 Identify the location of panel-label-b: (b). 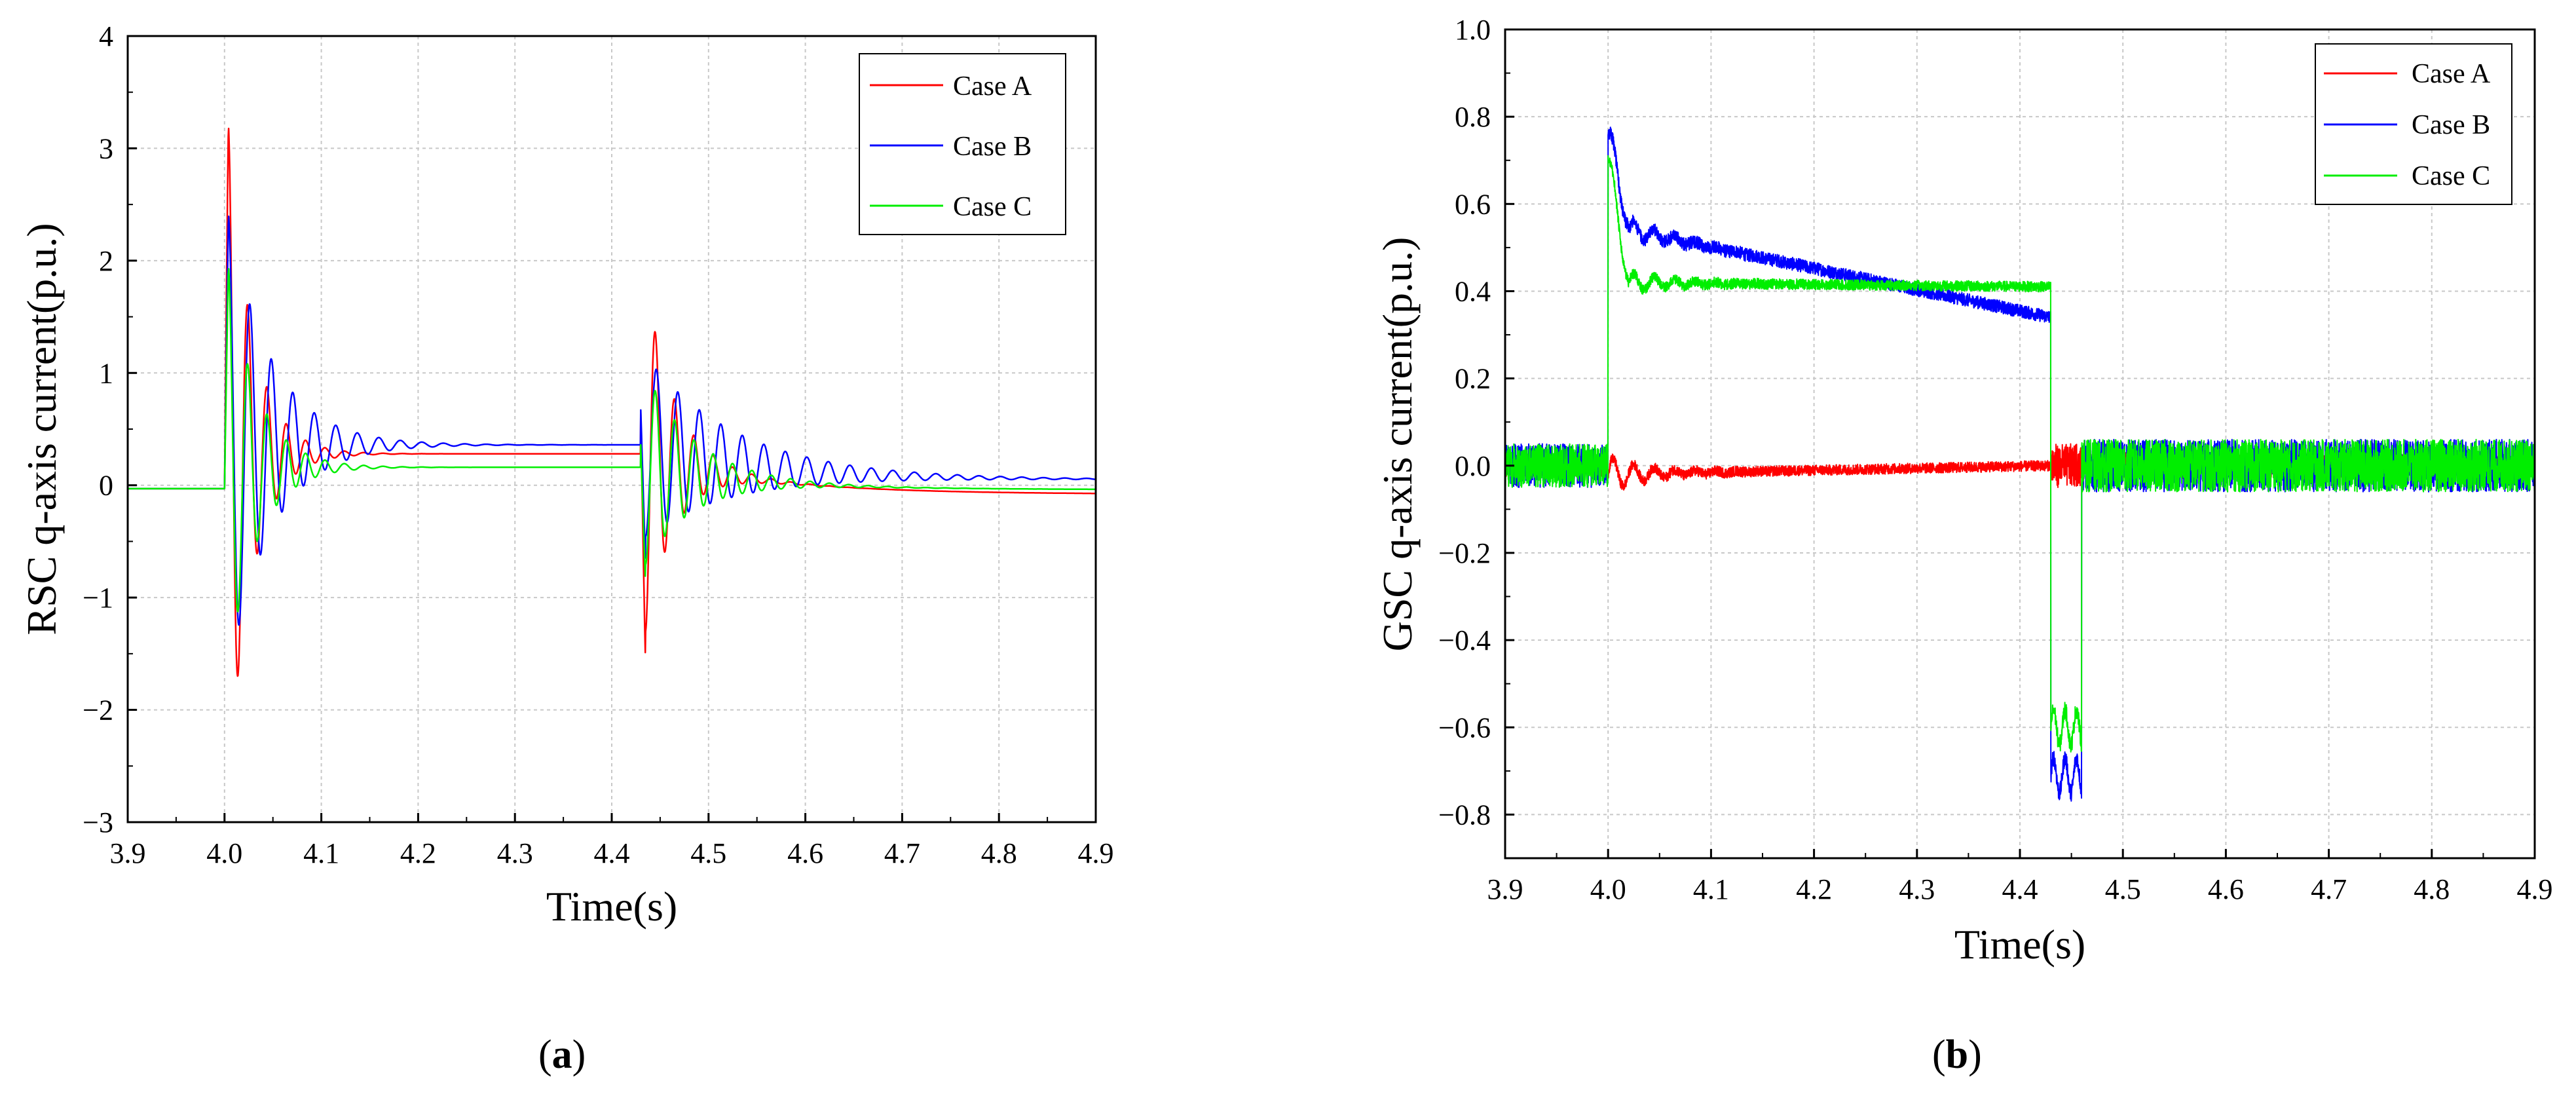
(1957, 1054).